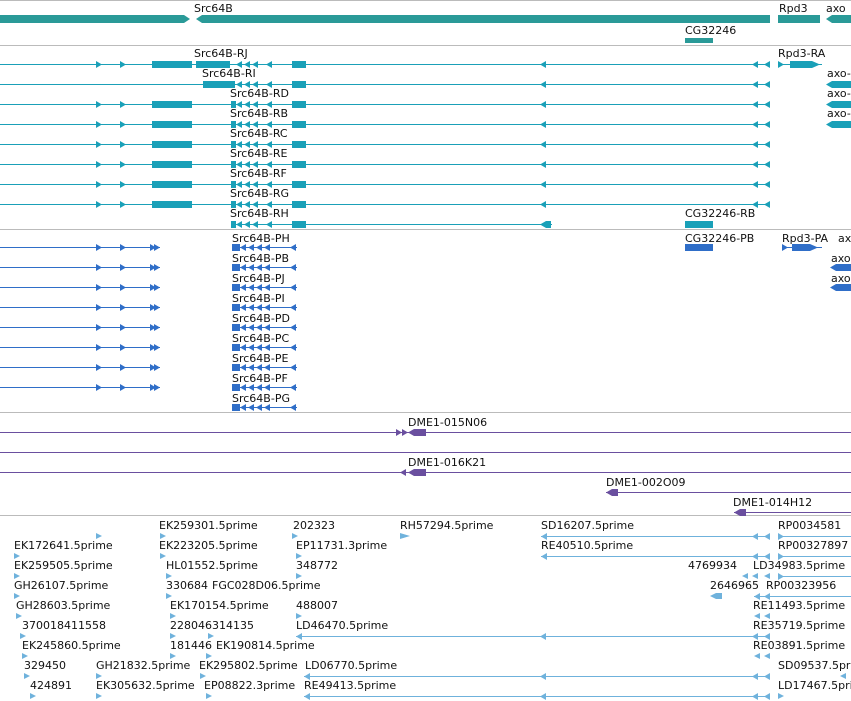 The height and width of the screenshot is (701, 851). What do you see at coordinates (655, 536) in the screenshot?
I see `est-sd16207` at bounding box center [655, 536].